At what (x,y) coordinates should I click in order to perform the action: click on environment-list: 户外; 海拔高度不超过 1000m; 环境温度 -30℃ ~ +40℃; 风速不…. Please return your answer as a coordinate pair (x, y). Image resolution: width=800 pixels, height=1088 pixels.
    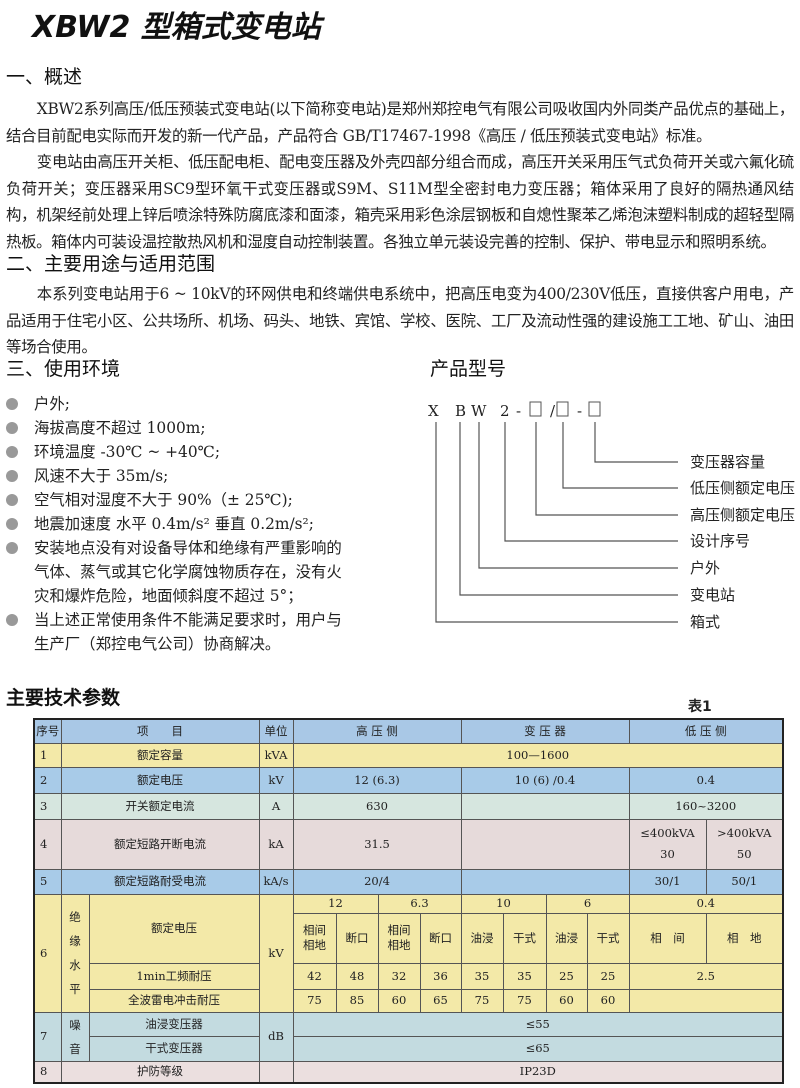
    Looking at the image, I should click on (176, 524).